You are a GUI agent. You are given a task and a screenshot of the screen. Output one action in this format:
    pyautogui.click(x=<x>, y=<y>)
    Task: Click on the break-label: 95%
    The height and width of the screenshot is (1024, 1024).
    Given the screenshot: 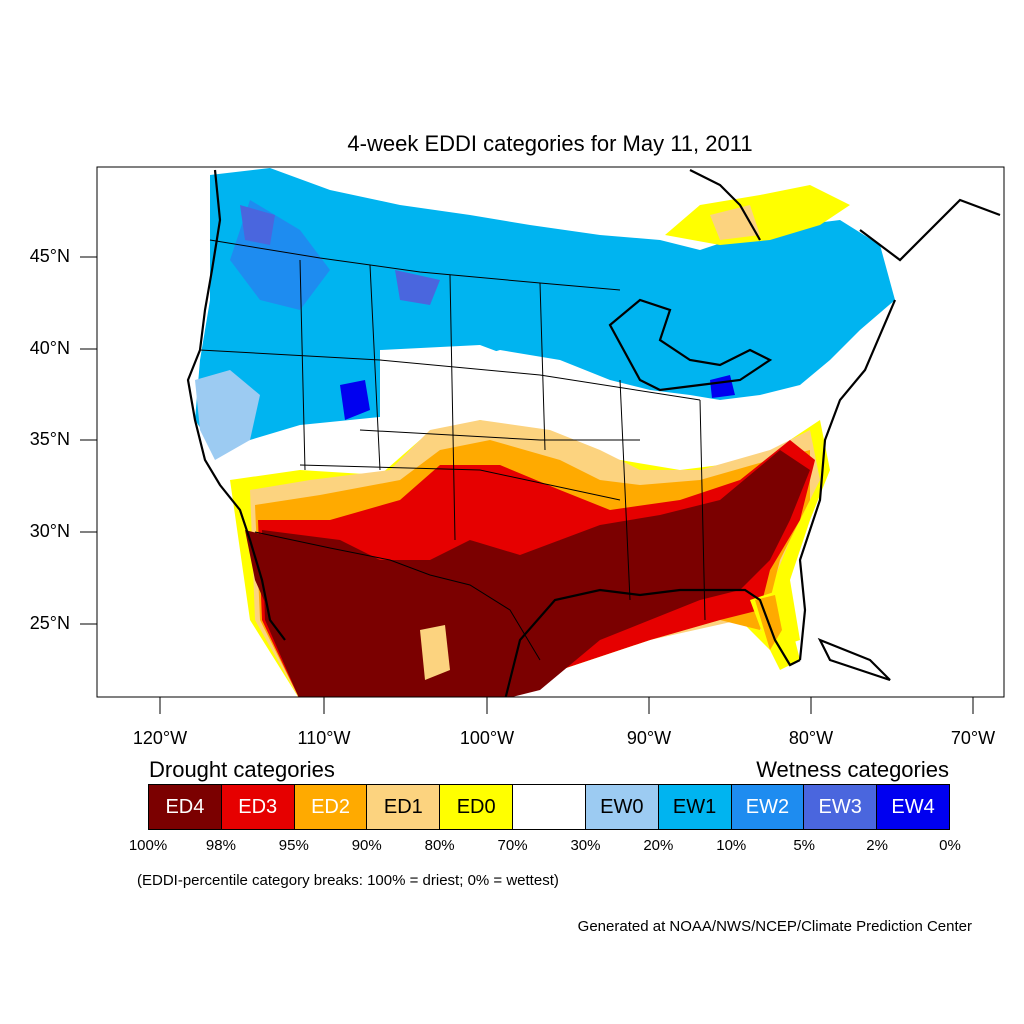 What is the action you would take?
    pyautogui.click(x=293, y=845)
    